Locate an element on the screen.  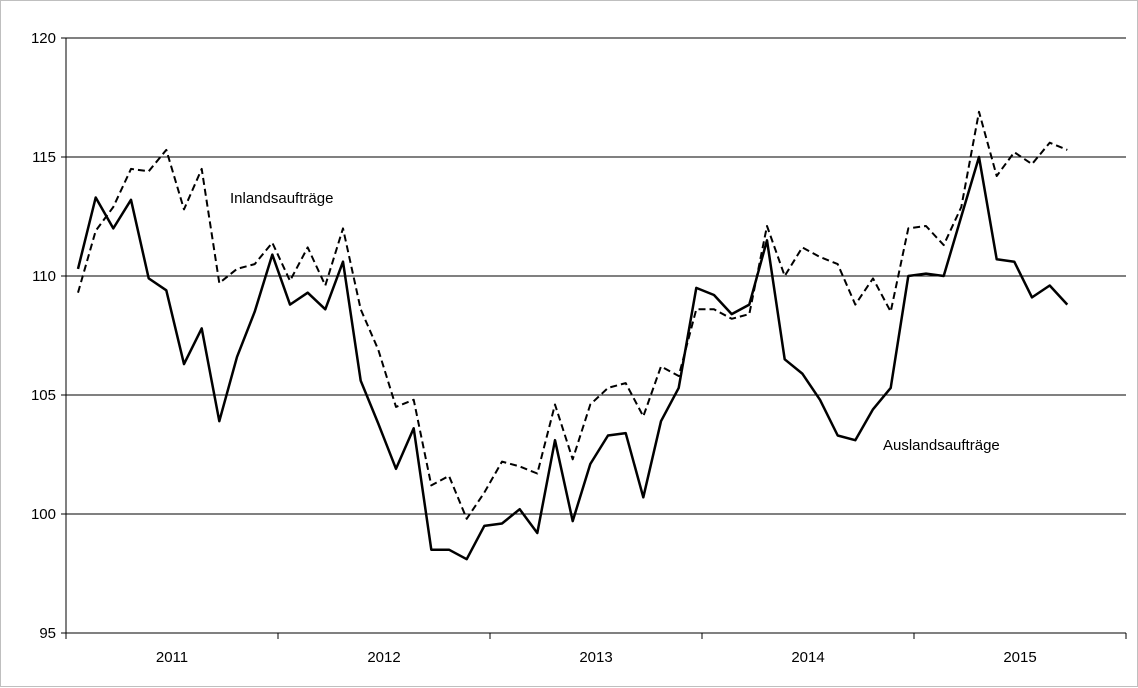
x-tick-label-2013: 2013 is located at coordinates (595, 657).